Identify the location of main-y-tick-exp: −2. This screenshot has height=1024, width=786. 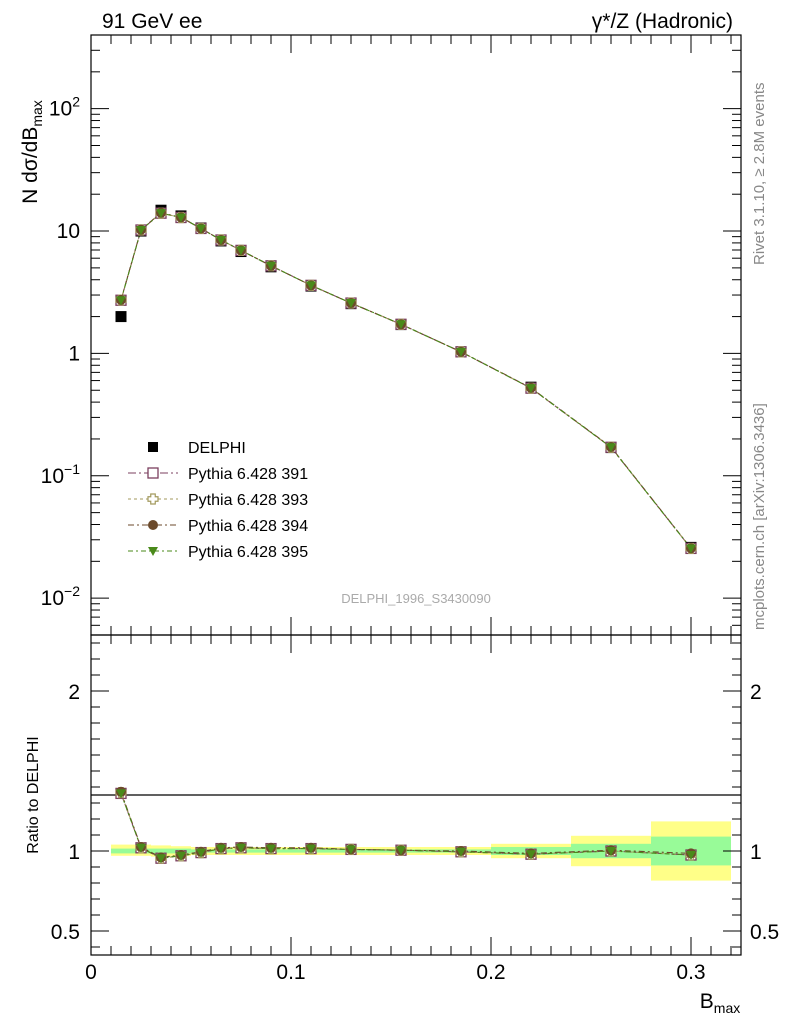
(72, 591).